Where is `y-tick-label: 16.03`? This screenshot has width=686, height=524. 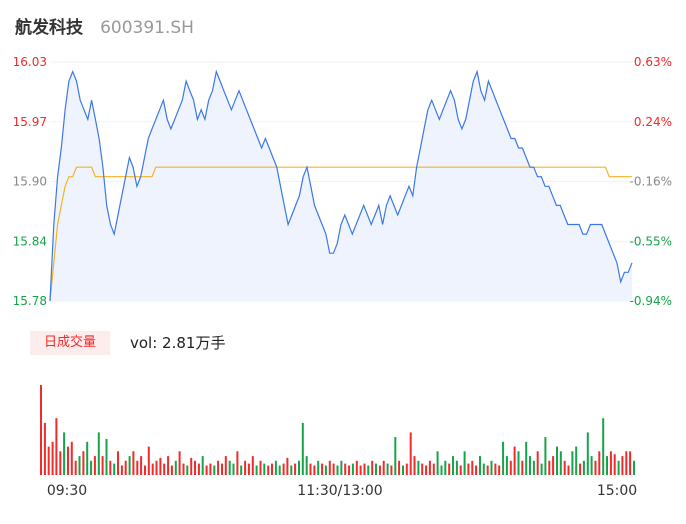
y-tick-label: 16.03 is located at coordinates (30, 62).